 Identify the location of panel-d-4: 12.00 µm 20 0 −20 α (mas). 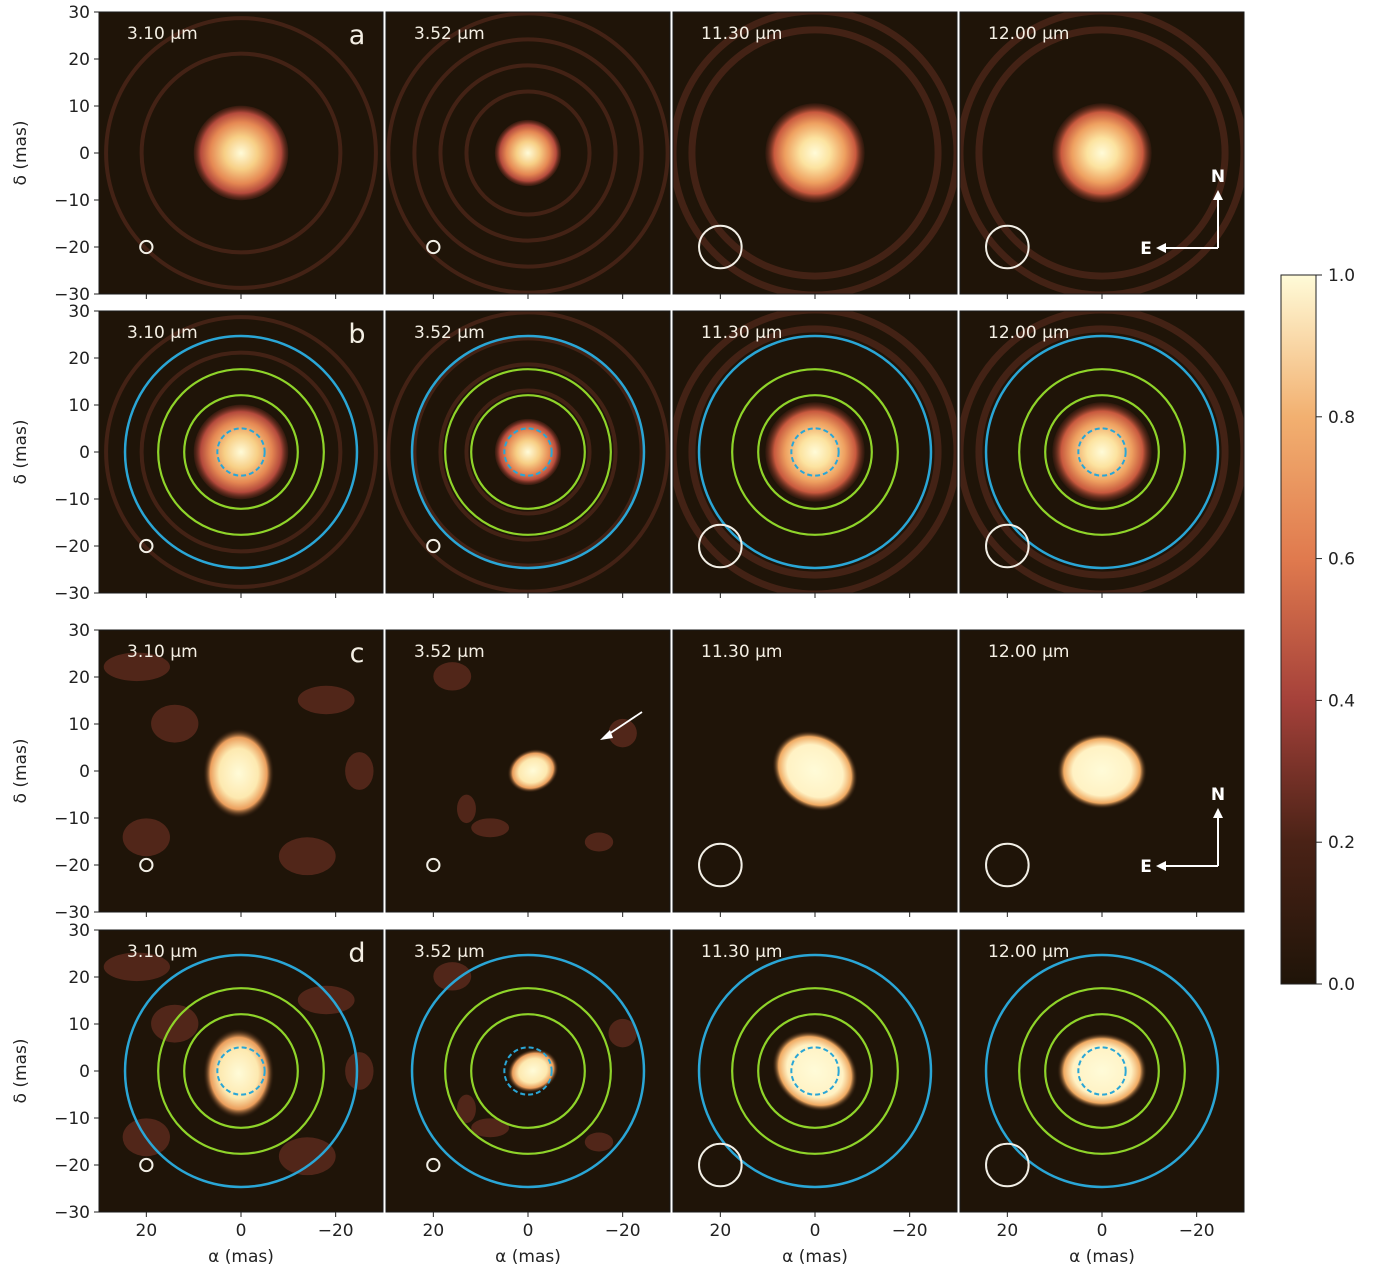
(1102, 1098).